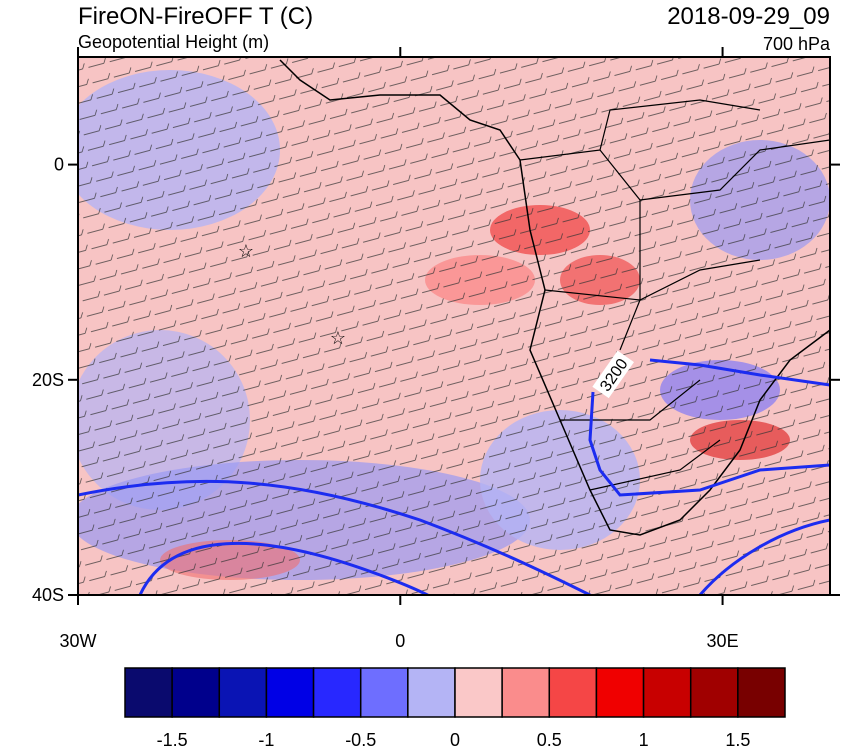  I want to click on colorbar-label: -1, so click(266, 740).